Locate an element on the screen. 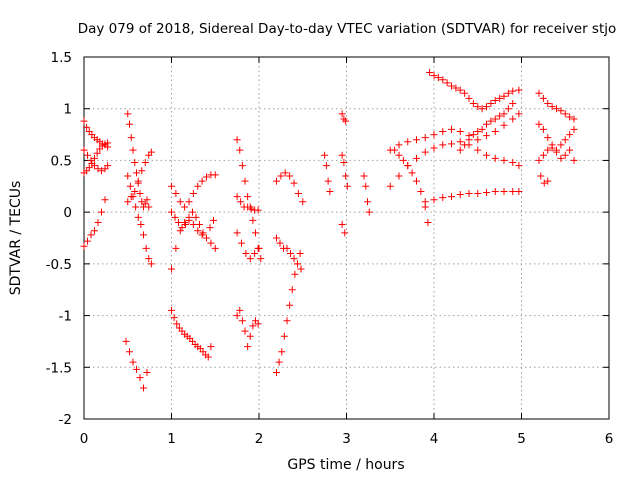  x-tick-label: 3 is located at coordinates (346, 439).